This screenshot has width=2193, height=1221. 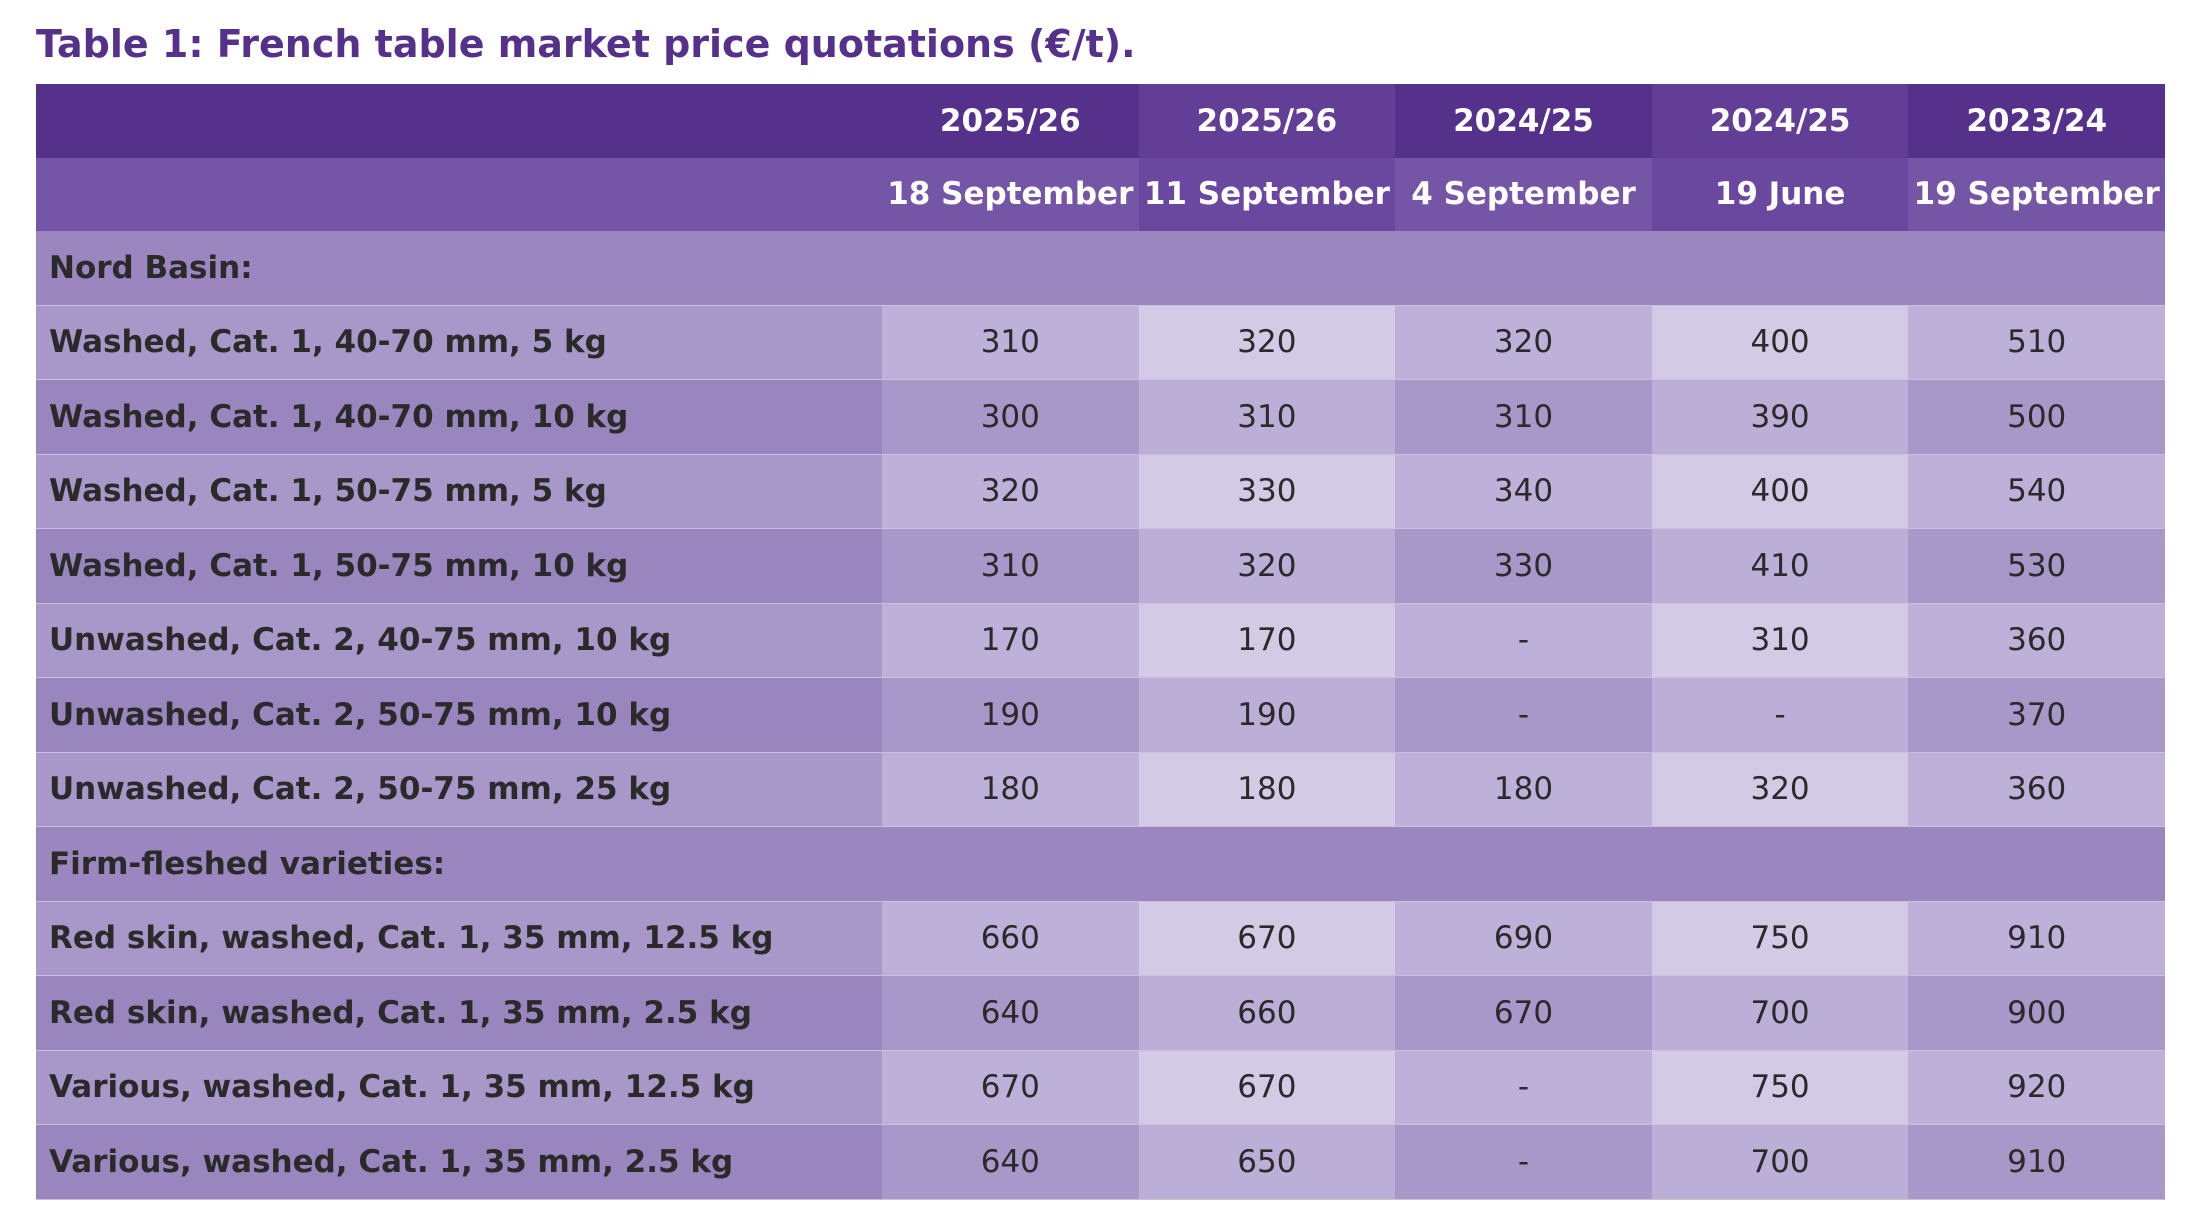 I want to click on section-label: Nord Basin:, so click(x=1100, y=268).